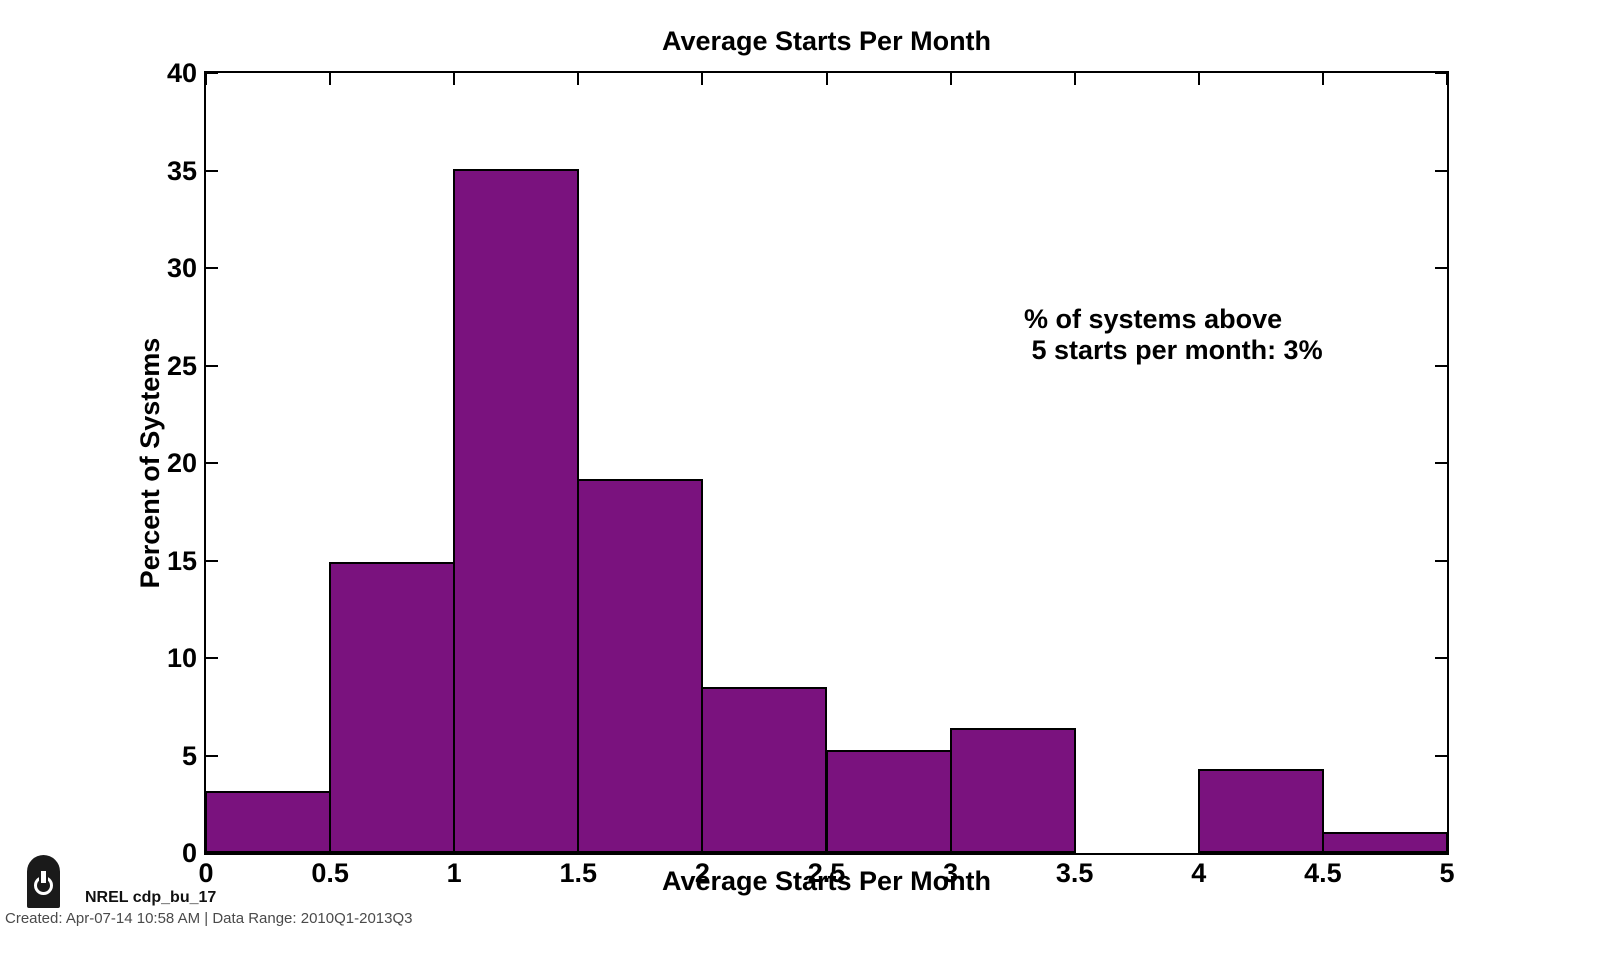 The height and width of the screenshot is (960, 1599). What do you see at coordinates (951, 873) in the screenshot?
I see `x-tick-label: 3` at bounding box center [951, 873].